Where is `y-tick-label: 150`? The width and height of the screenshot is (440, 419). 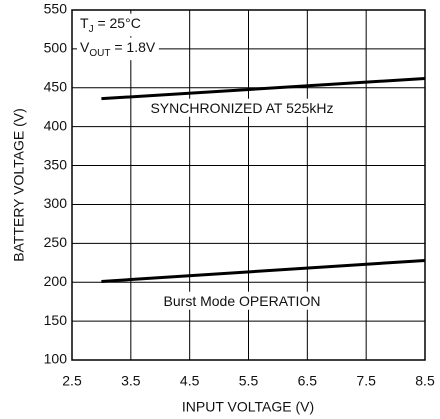 y-tick-label: 150 is located at coordinates (56, 320).